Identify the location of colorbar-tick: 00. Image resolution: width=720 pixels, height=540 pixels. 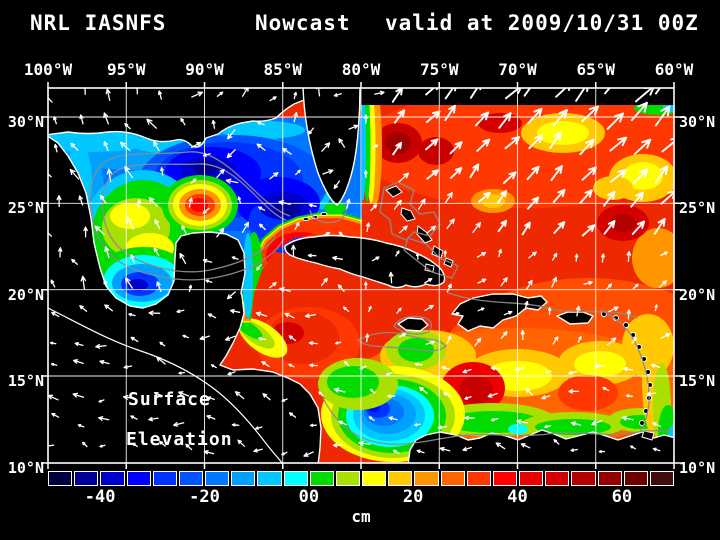
(309, 497).